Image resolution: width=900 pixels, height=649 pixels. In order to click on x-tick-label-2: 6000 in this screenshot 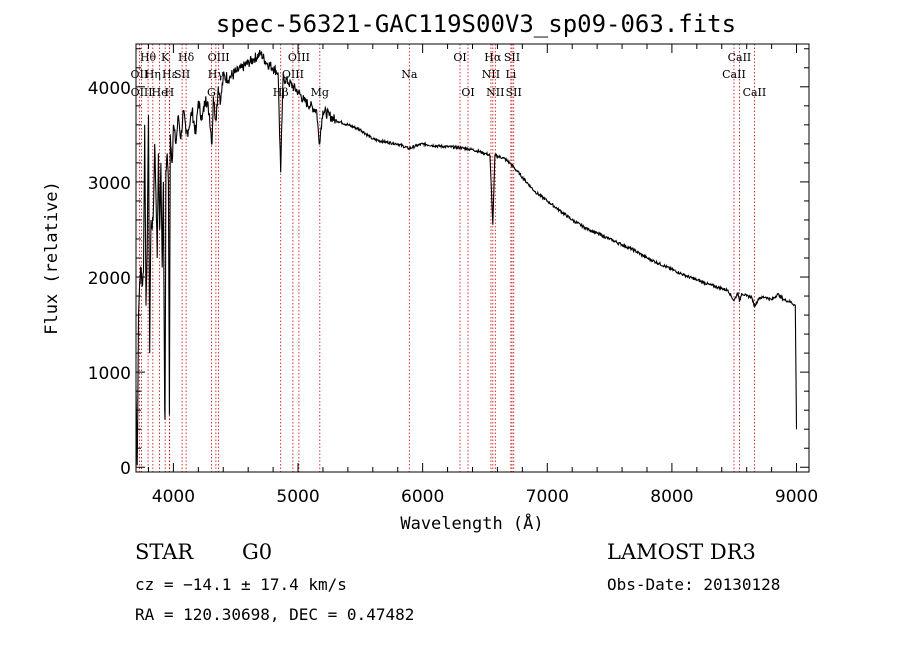, I will do `click(422, 497)`.